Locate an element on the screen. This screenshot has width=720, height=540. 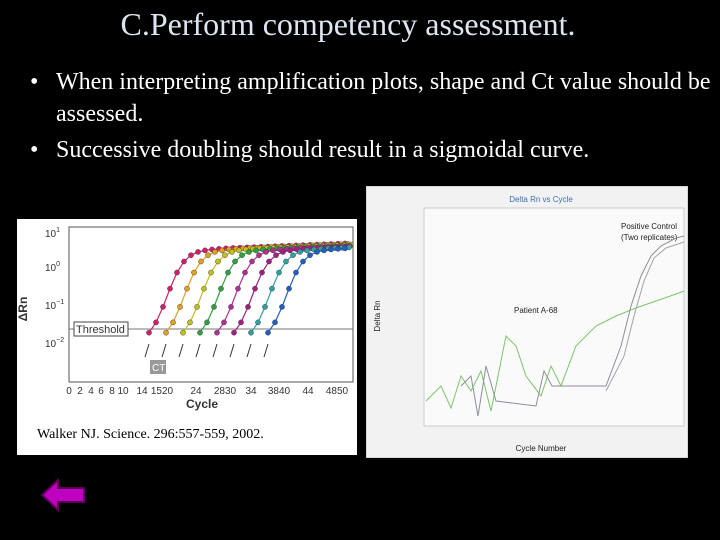
y-tick-label: 10⁻¹ is located at coordinates (54, 305).